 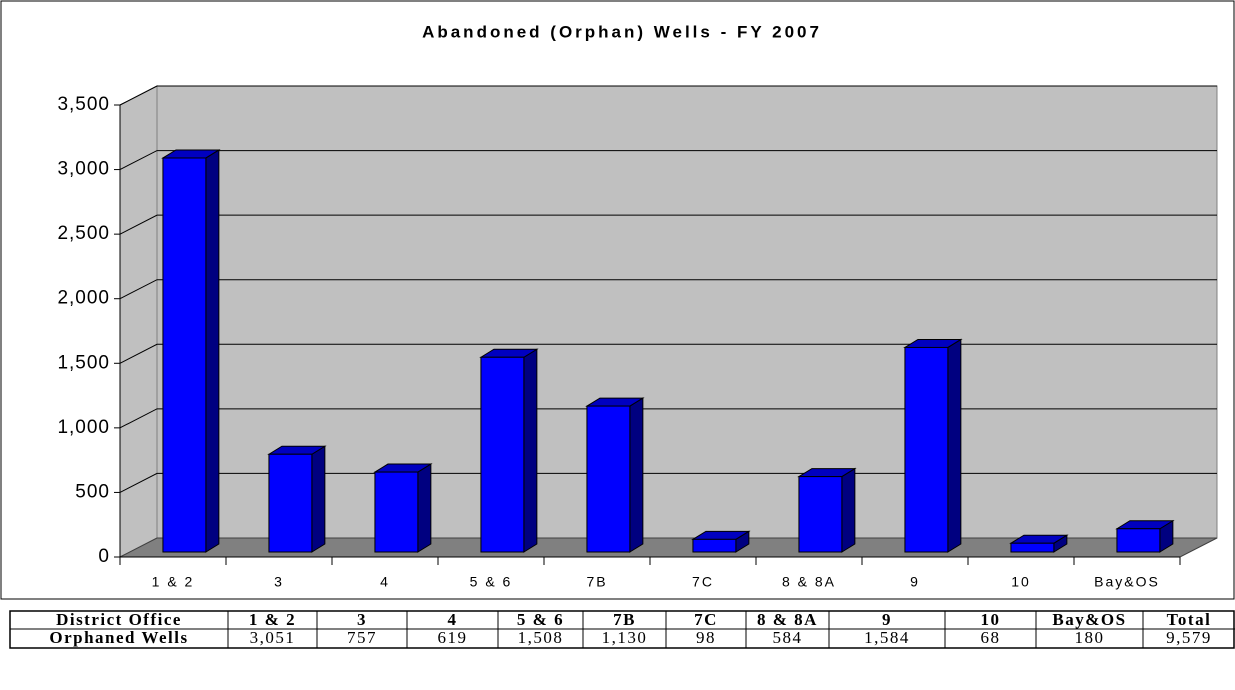 What do you see at coordinates (83, 104) in the screenshot?
I see `y-tick-label: 3,500` at bounding box center [83, 104].